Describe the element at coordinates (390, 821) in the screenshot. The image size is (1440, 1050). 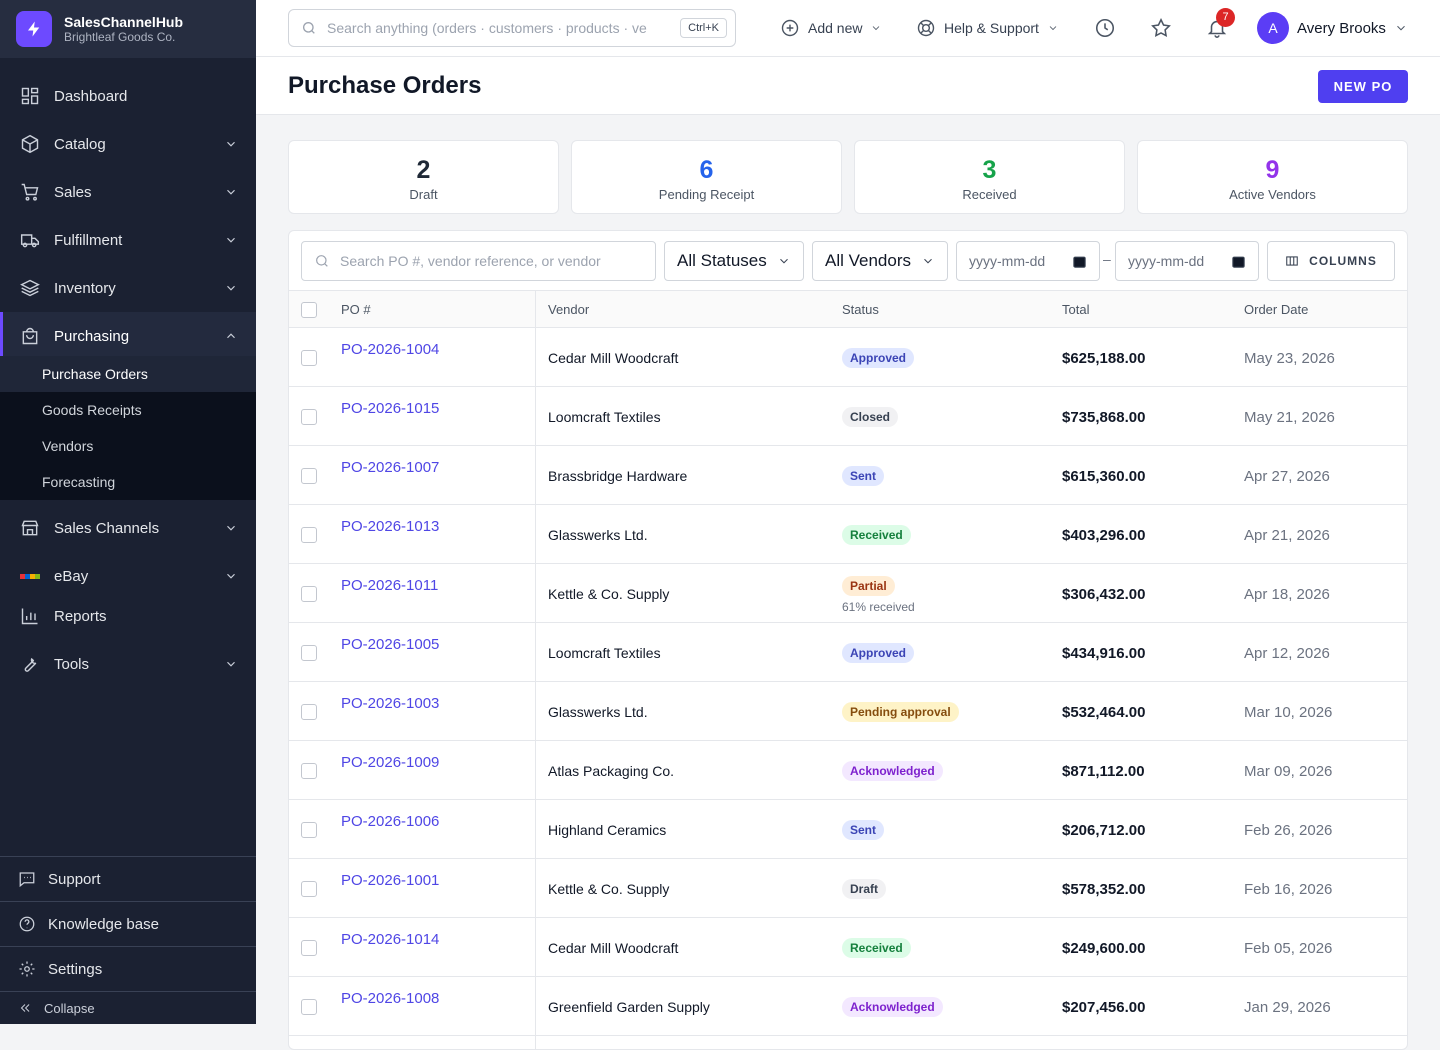
I see `po-link: PO-2026-1006` at that location.